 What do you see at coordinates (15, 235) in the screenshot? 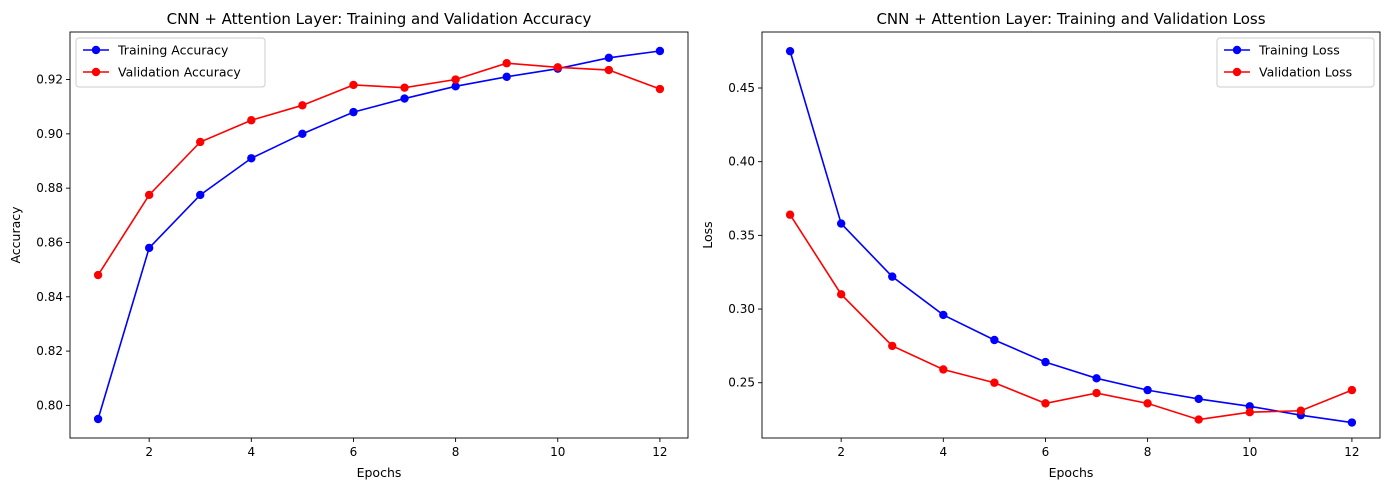
I see `y-axis-label: Accuracy` at bounding box center [15, 235].